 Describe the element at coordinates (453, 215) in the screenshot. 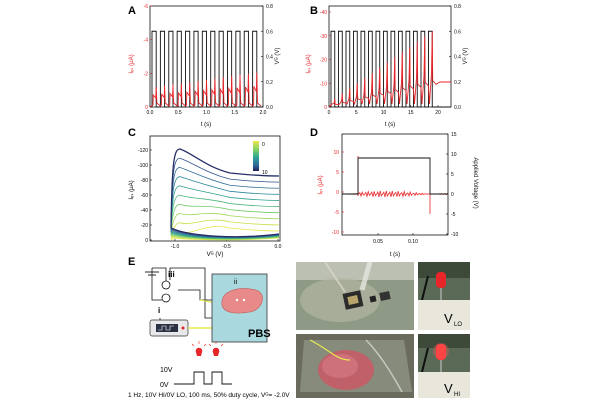

I see `right-tick-label: -5` at that location.